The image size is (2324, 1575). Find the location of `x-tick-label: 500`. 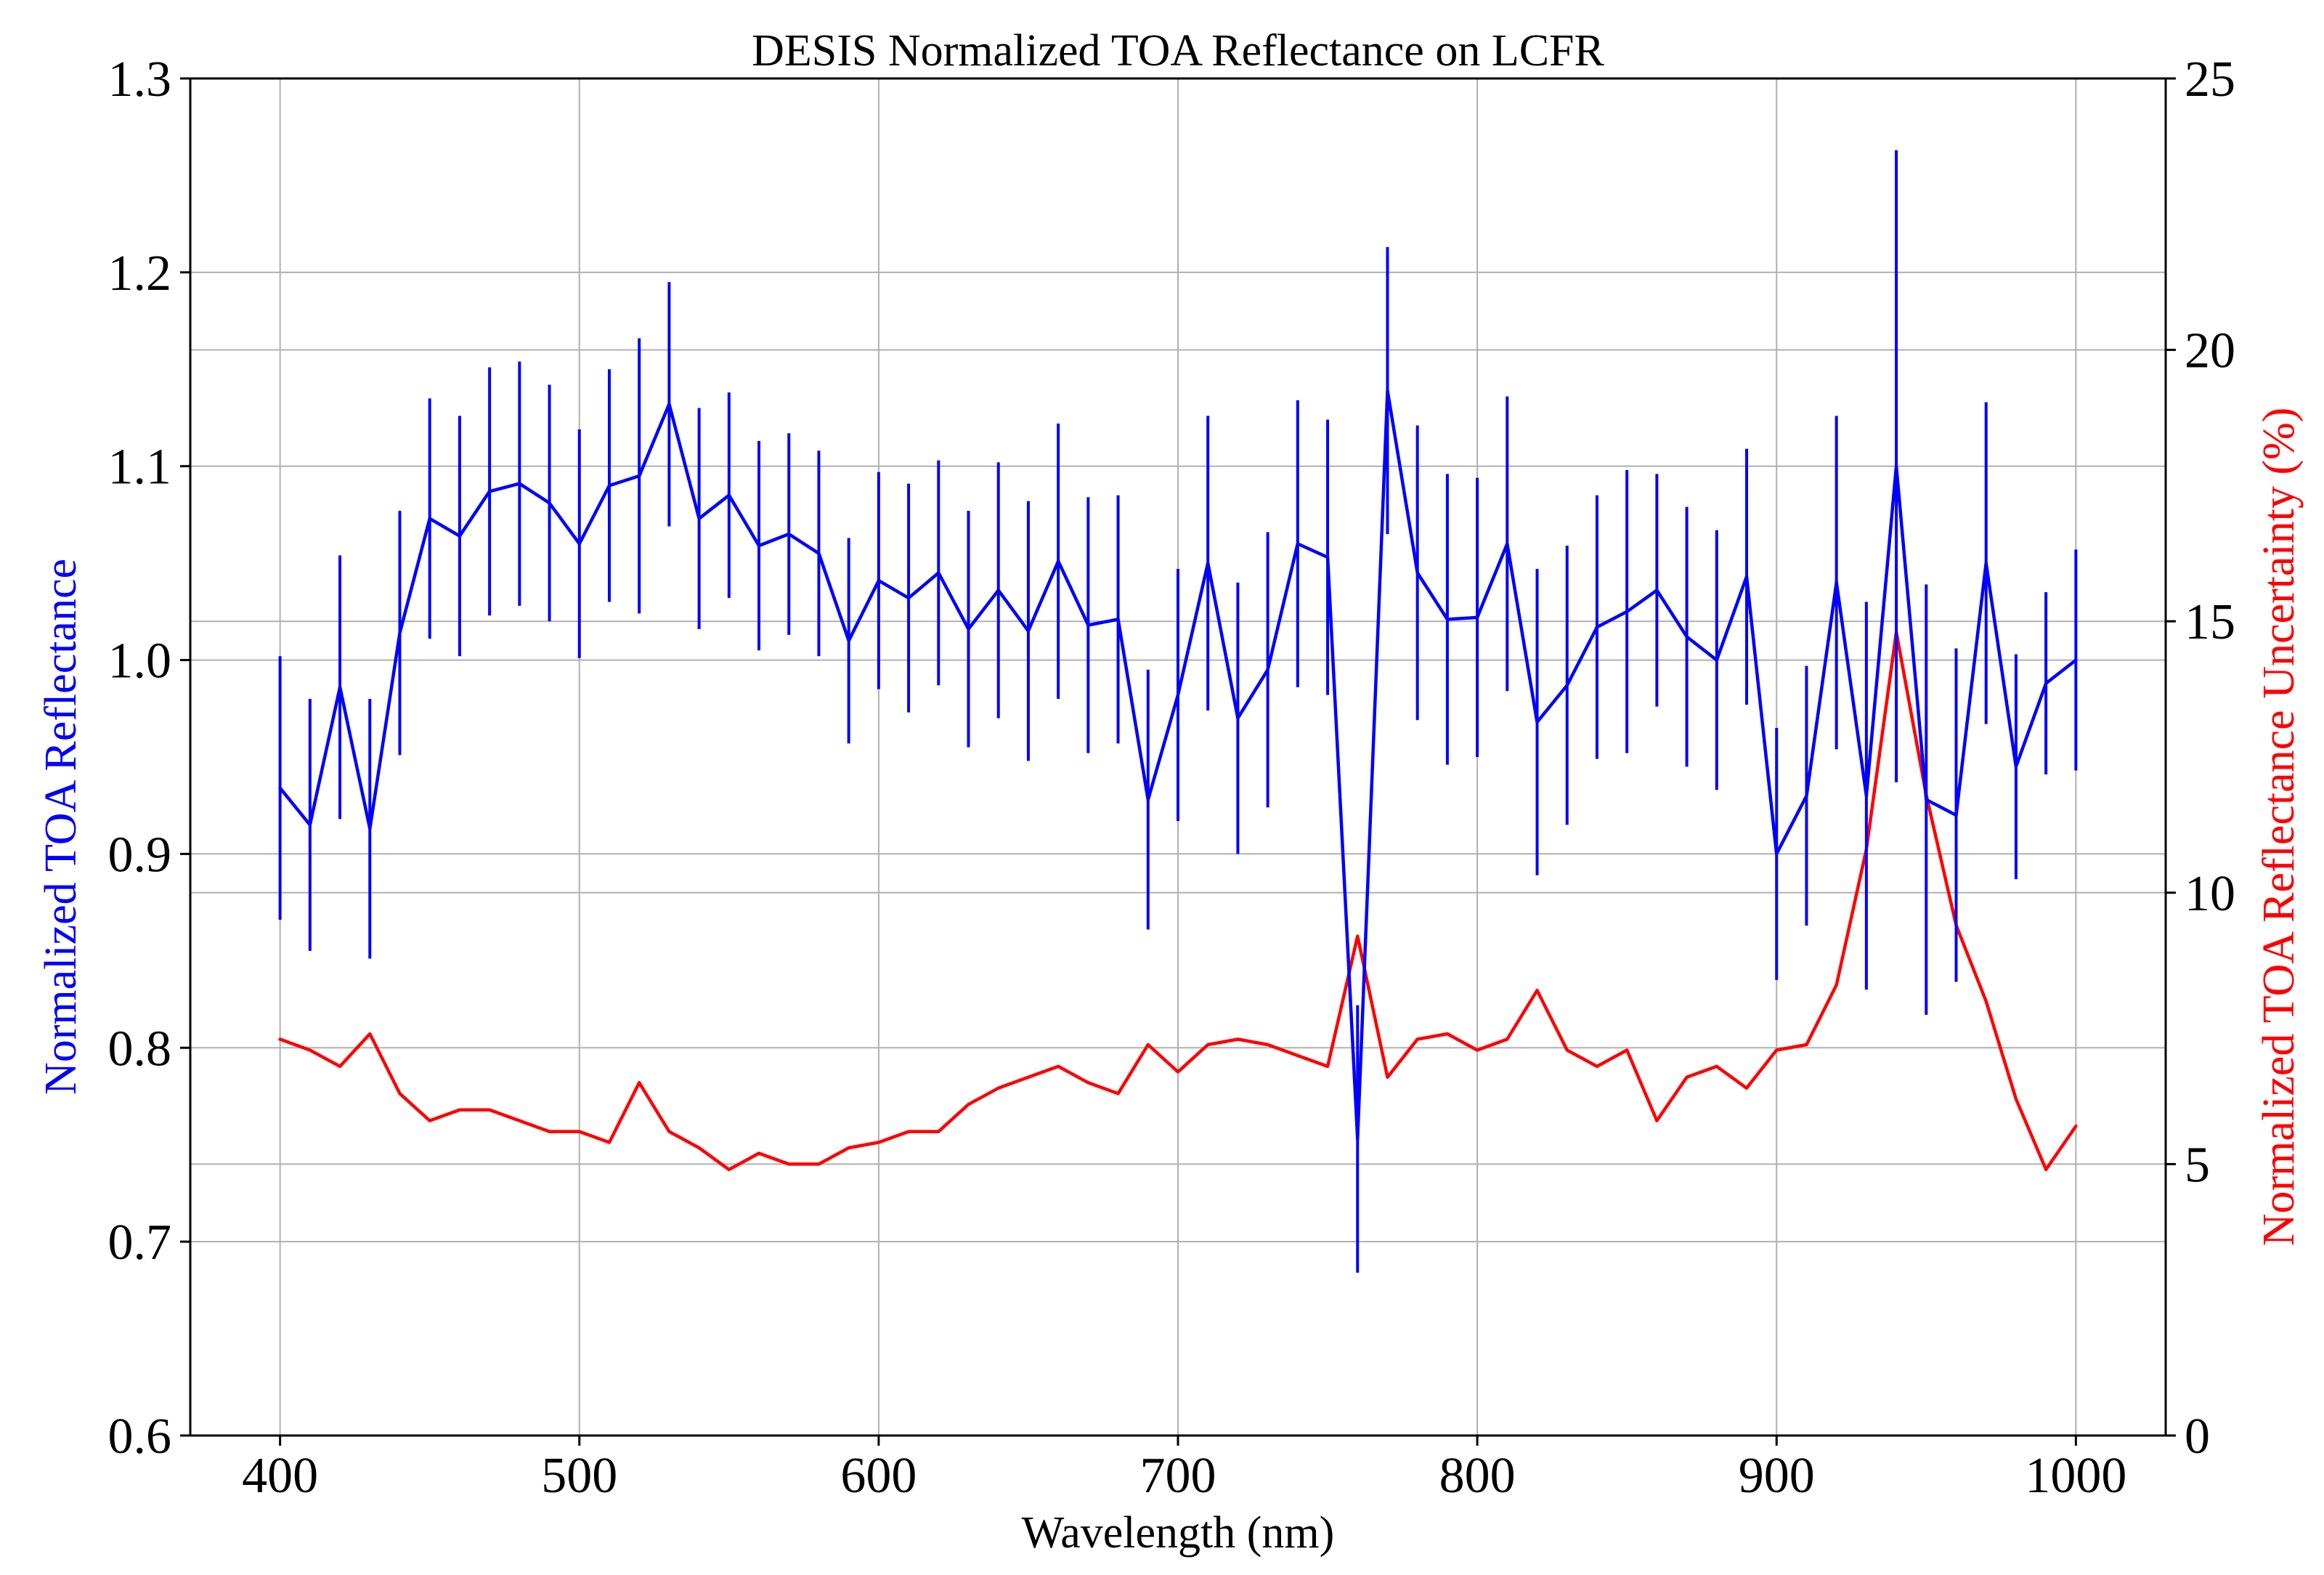

x-tick-label: 500 is located at coordinates (579, 1476).